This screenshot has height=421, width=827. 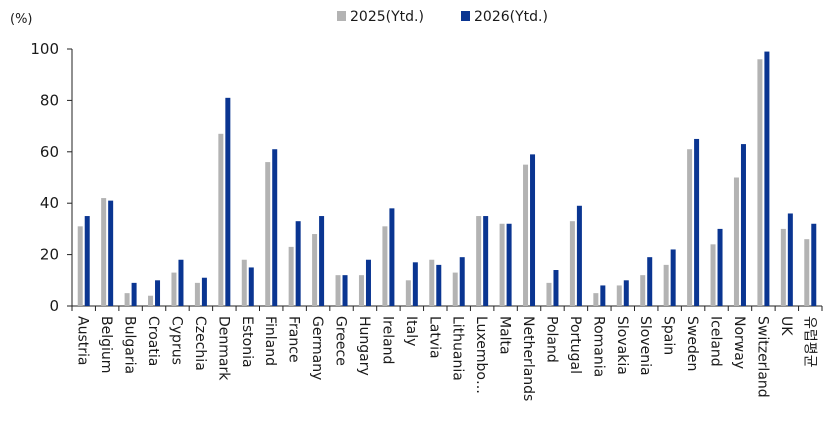 What do you see at coordinates (83, 340) in the screenshot?
I see `x-category-label: Austria` at bounding box center [83, 340].